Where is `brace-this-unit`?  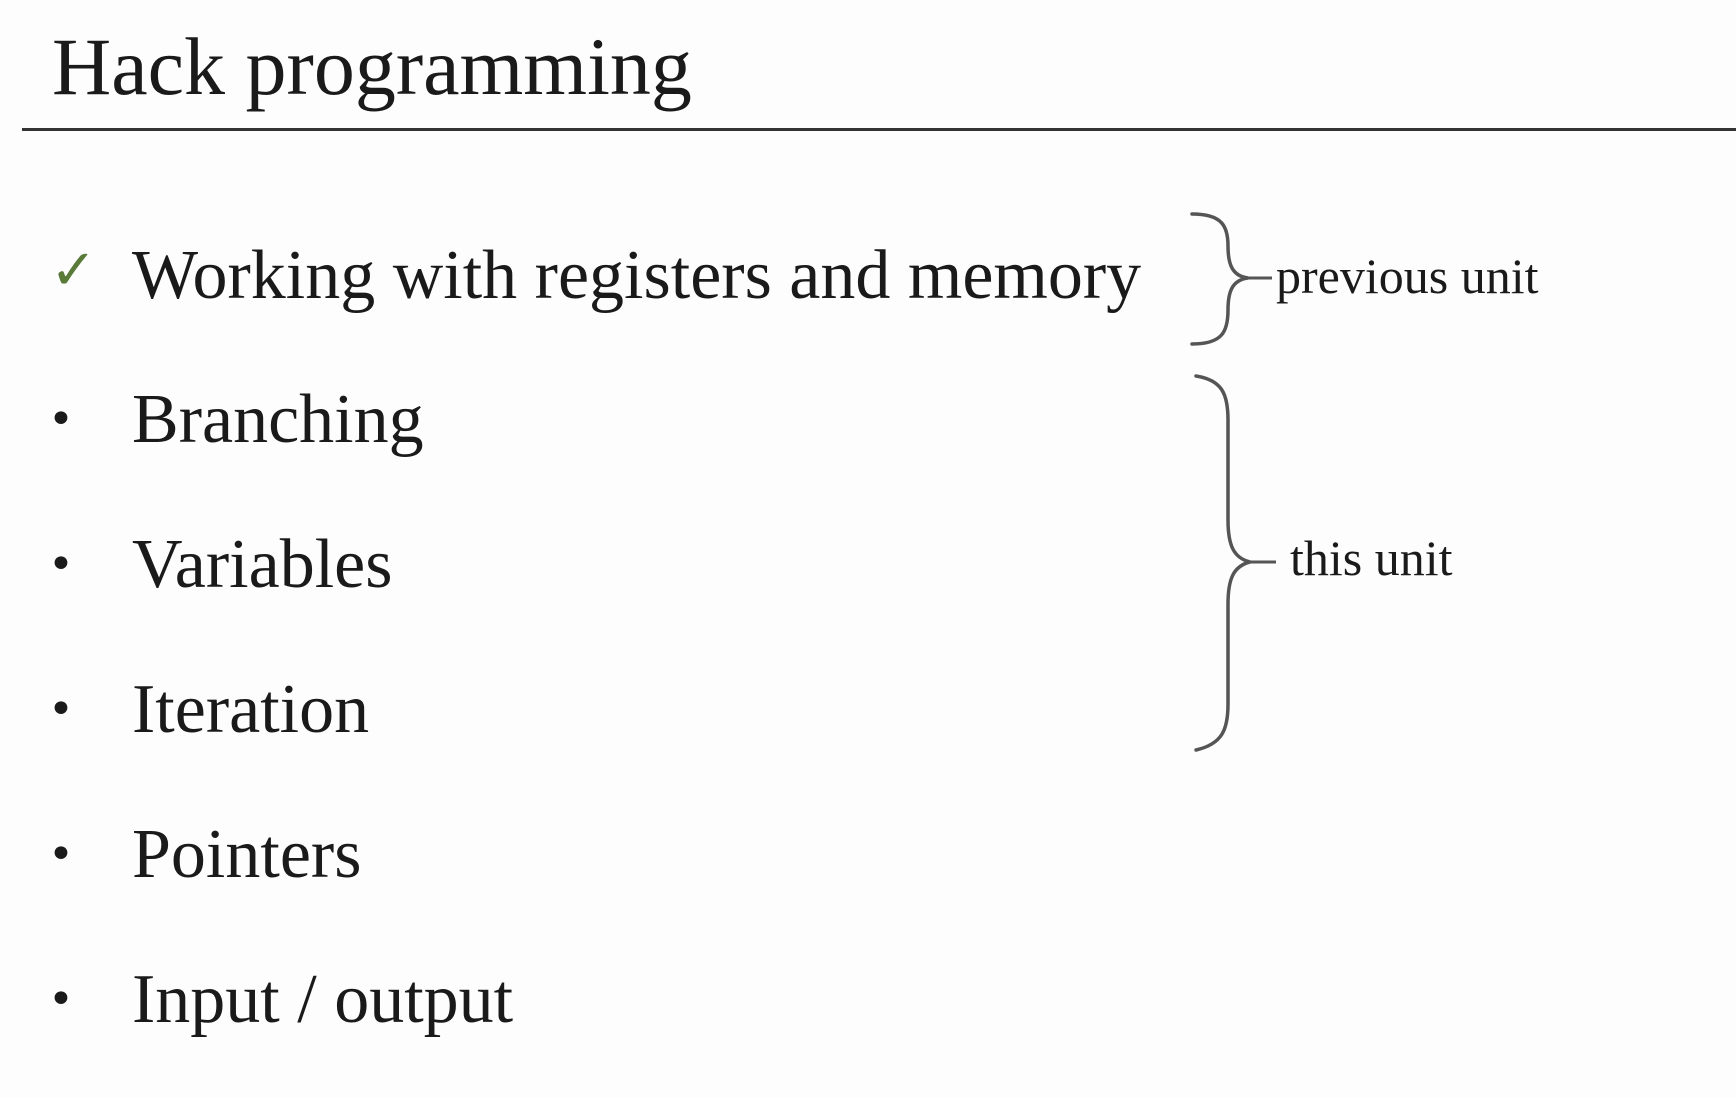 brace-this-unit is located at coordinates (1222, 563).